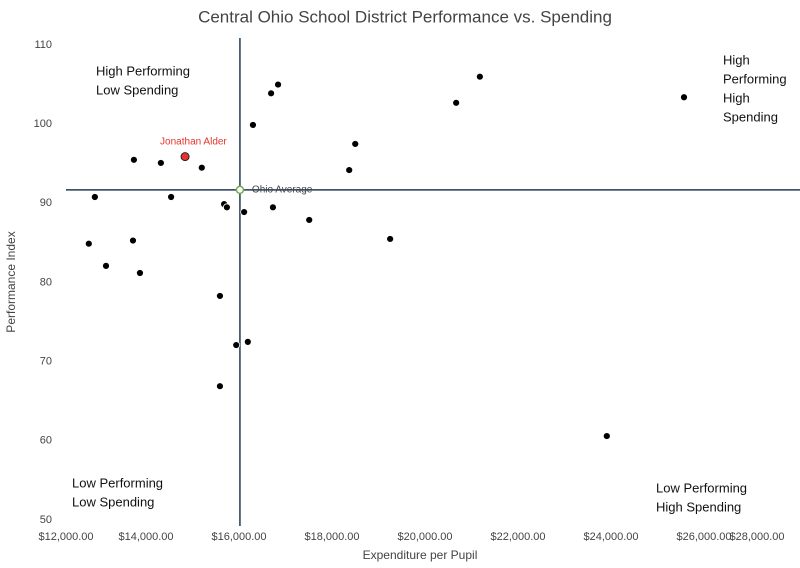 The image size is (800, 568). I want to click on x-tick-label: $18,000.00, so click(331, 537).